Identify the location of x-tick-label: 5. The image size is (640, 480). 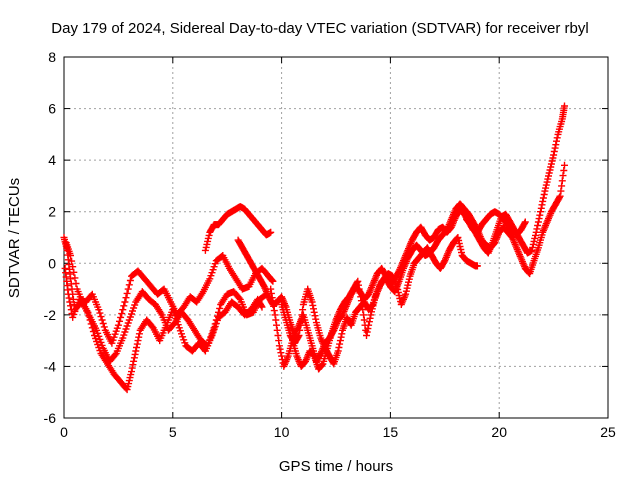
(173, 432).